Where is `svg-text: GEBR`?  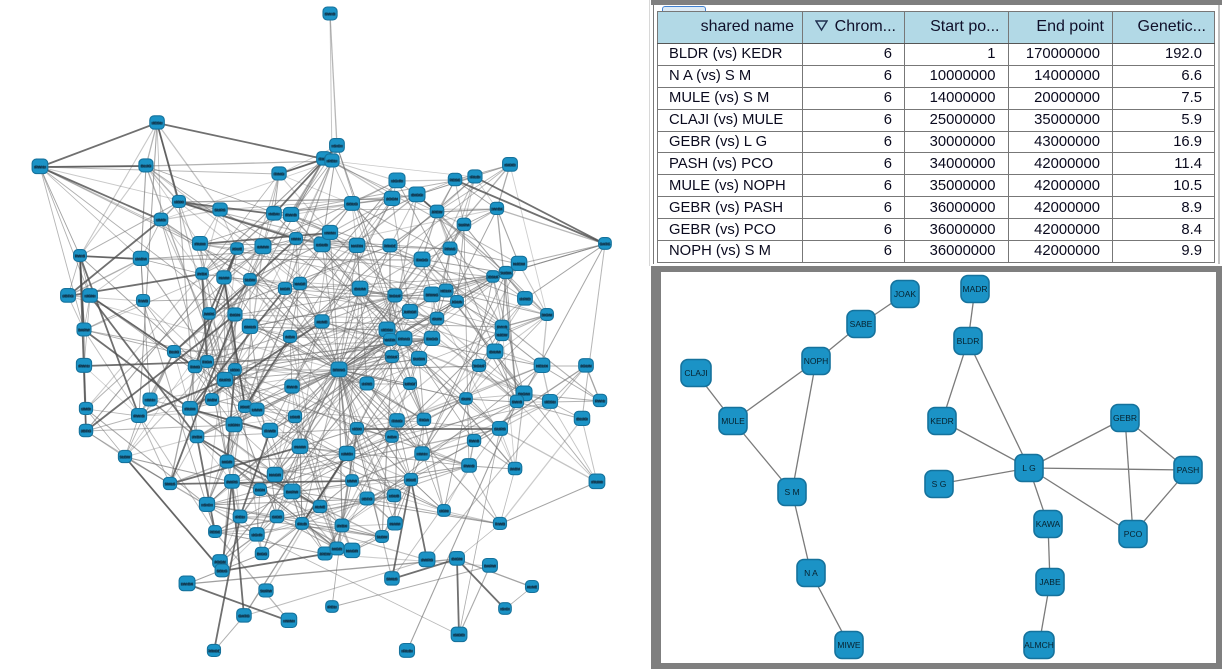
svg-text: GEBR is located at coordinates (1125, 418).